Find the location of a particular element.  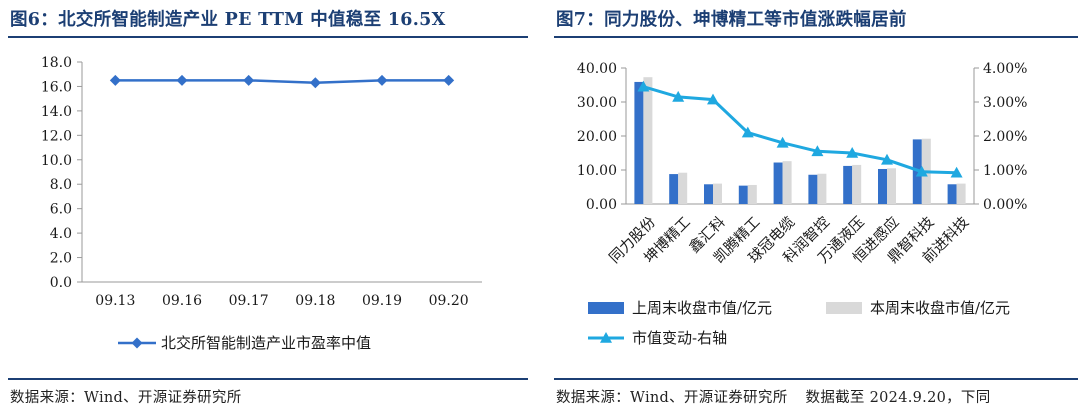

legend-label: 上周末收盘市值/亿元 is located at coordinates (702, 308).